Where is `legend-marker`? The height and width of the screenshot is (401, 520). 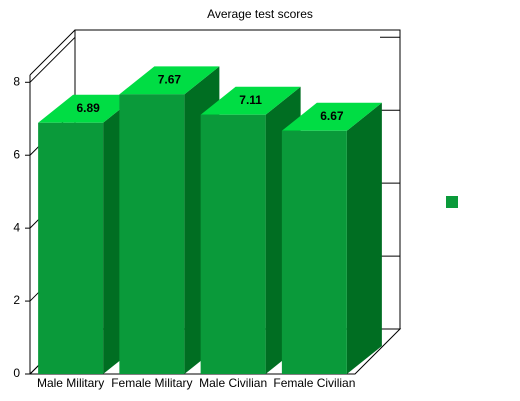 legend-marker is located at coordinates (452, 202).